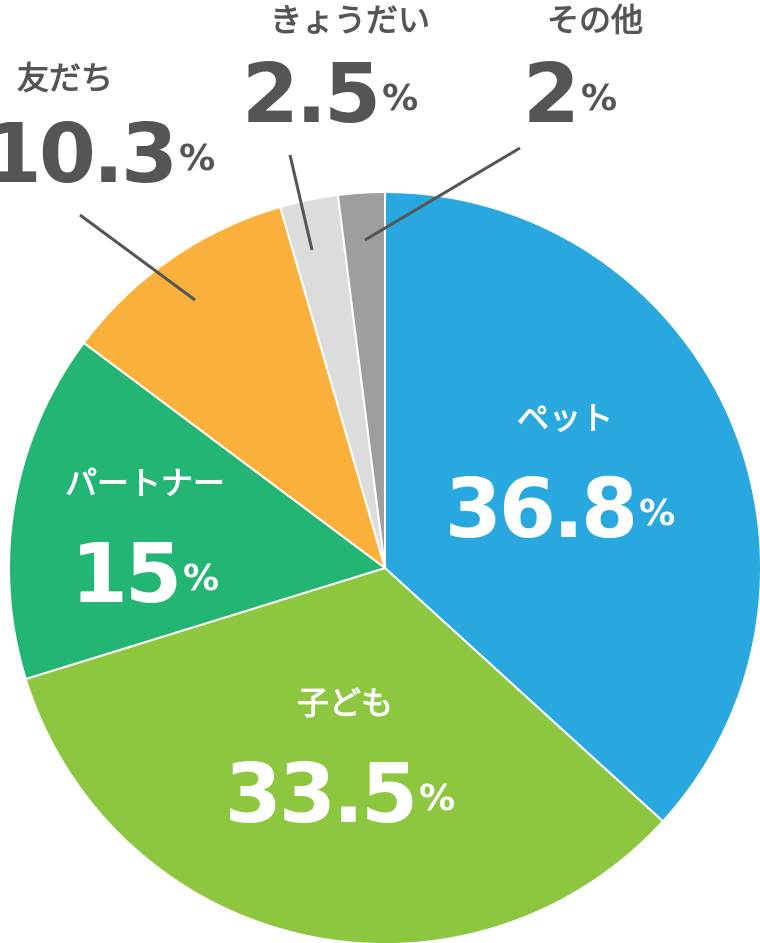 The image size is (760, 943). Describe the element at coordinates (345, 703) in the screenshot. I see `slice-label: 子ども` at that location.